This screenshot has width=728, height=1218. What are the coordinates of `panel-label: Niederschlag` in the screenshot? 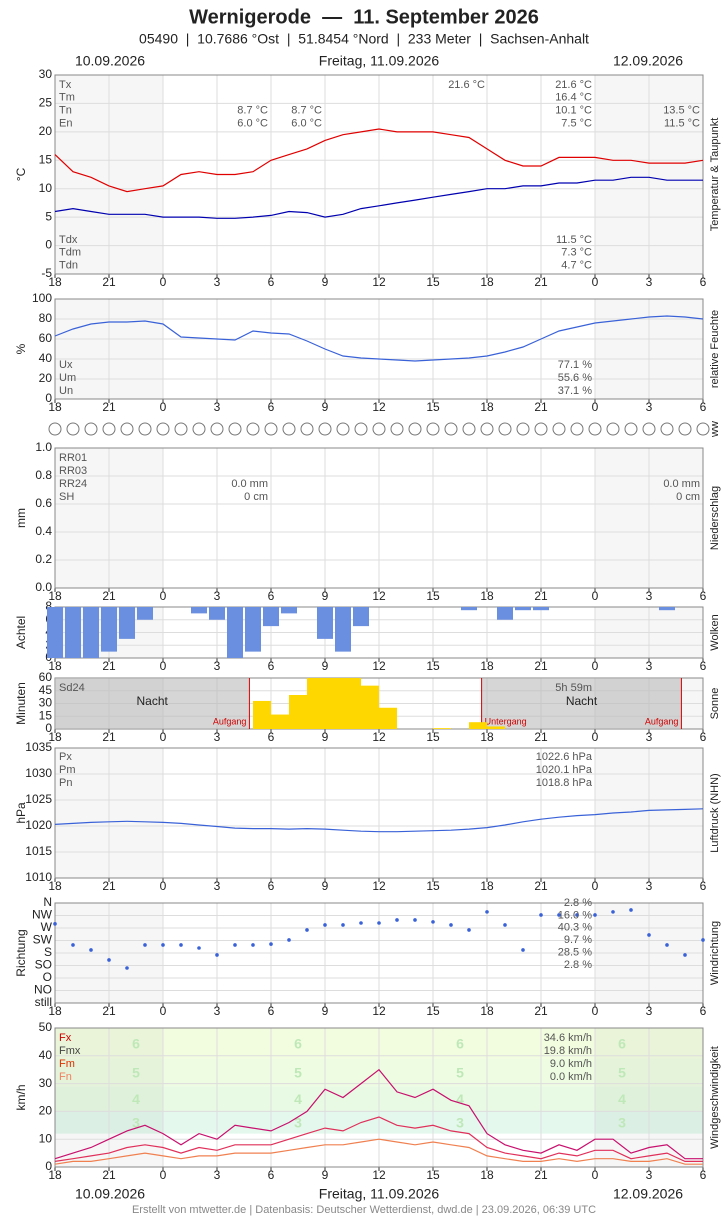 It's located at (715, 518).